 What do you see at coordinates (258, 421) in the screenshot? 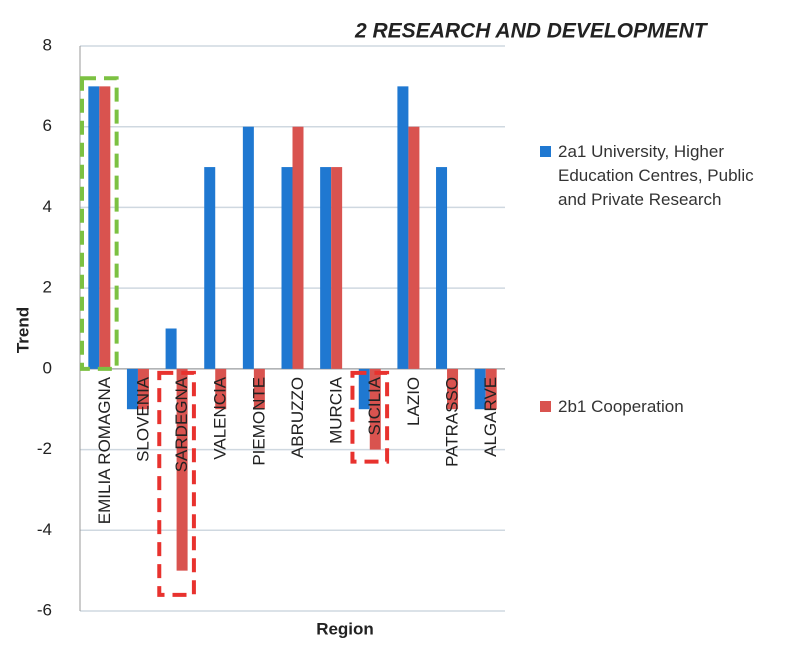
I see `x-tick-label: PIEMONTE` at bounding box center [258, 421].